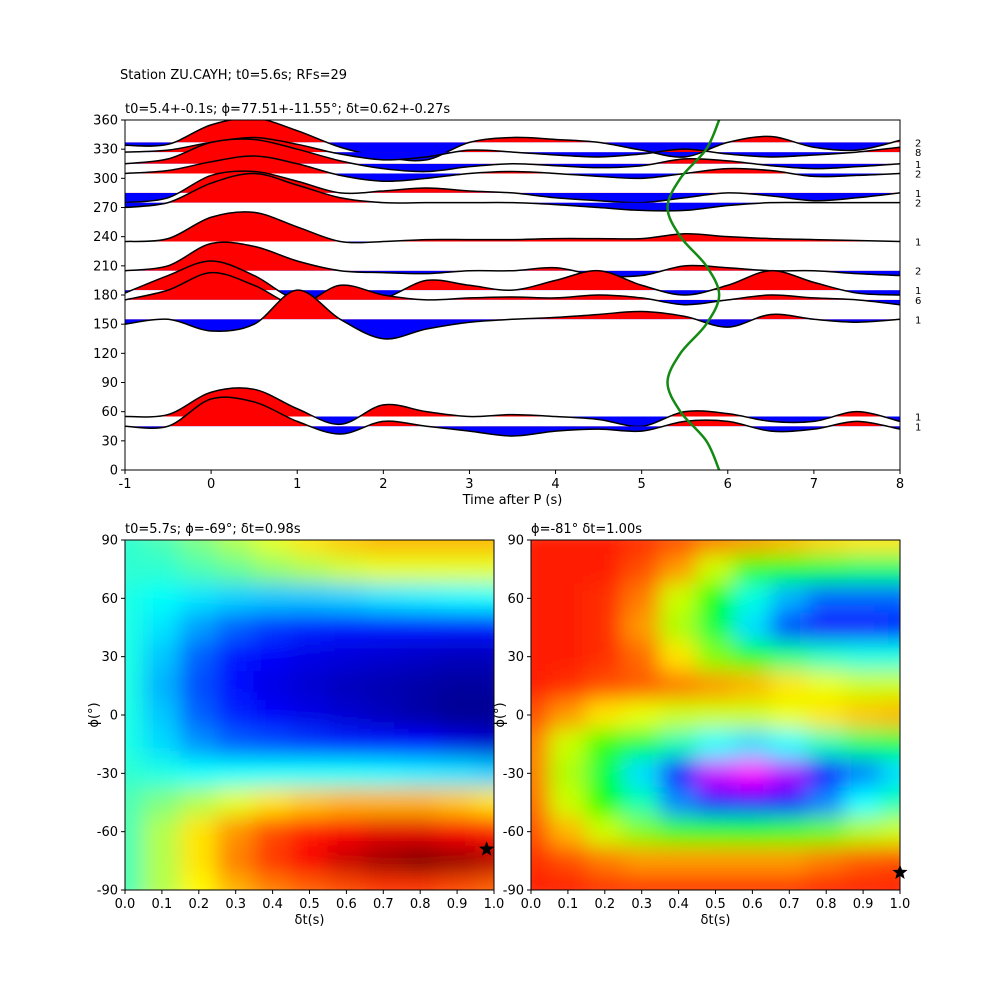 The image size is (1000, 1000). Describe the element at coordinates (383, 484) in the screenshot. I see `x-tick-label: 2` at that location.